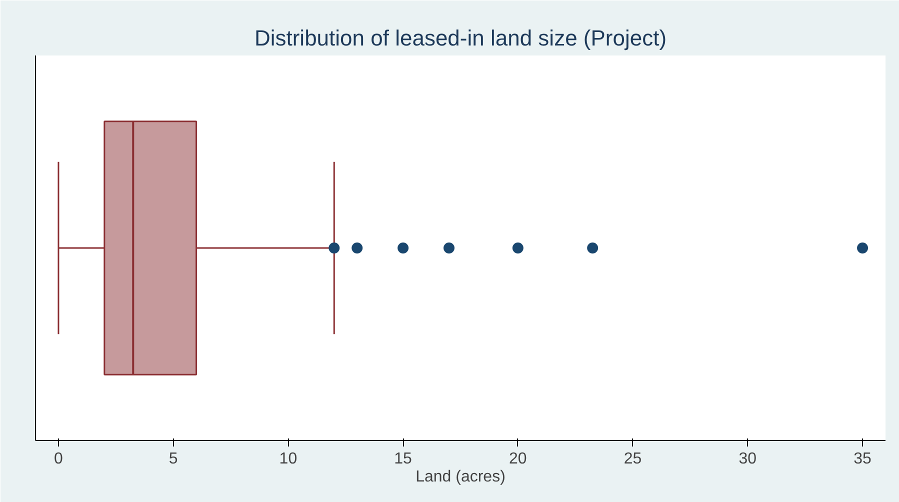 The height and width of the screenshot is (502, 899). What do you see at coordinates (863, 459) in the screenshot?
I see `x-tick-label: 35` at bounding box center [863, 459].